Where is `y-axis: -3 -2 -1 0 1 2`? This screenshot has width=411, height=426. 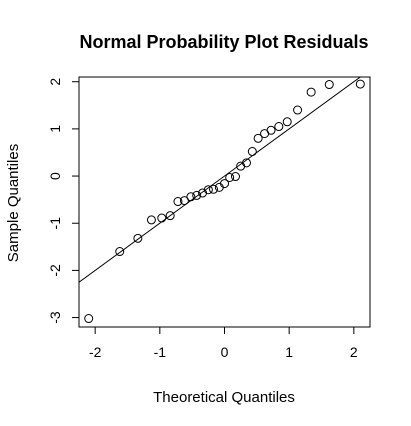
y-axis: -3 -2 -1 0 1 2 is located at coordinates (63, 201).